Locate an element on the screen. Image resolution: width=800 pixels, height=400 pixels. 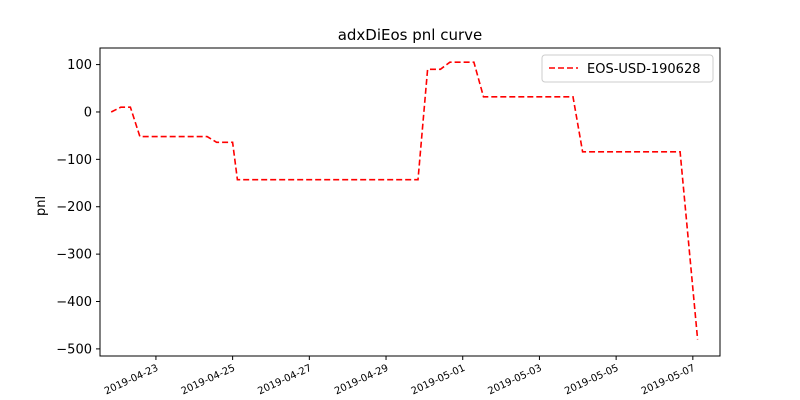
x-tick-label: 2019-04-25 is located at coordinates (208, 380).